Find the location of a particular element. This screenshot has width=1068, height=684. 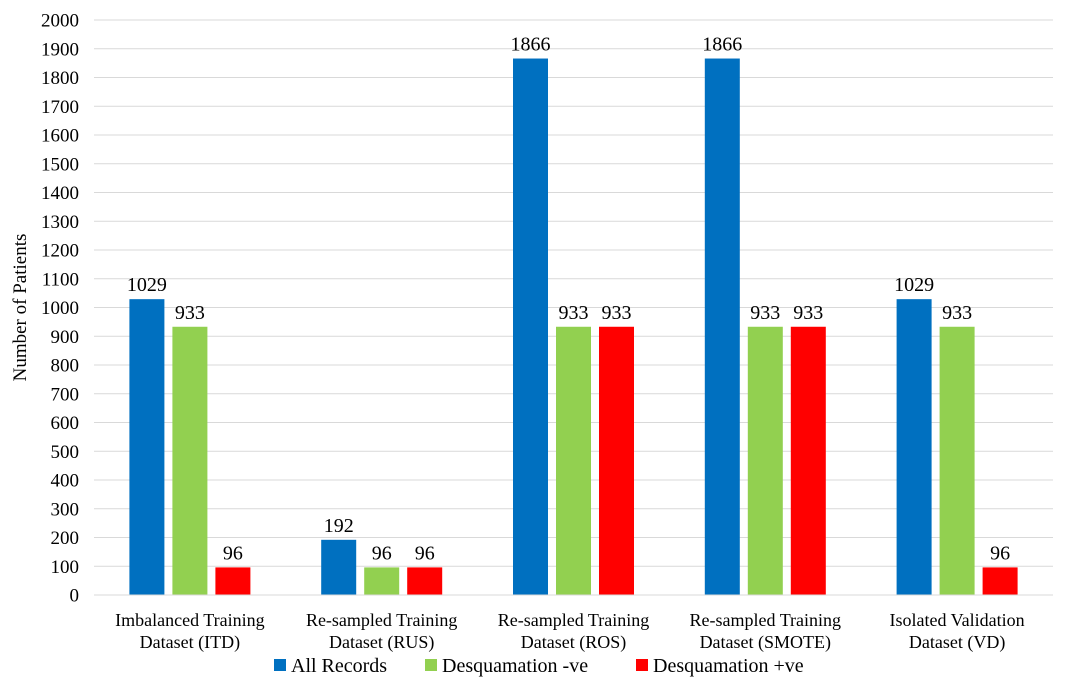

x-category-label: Isolated Validation Dataset (VD) is located at coordinates (957, 631).